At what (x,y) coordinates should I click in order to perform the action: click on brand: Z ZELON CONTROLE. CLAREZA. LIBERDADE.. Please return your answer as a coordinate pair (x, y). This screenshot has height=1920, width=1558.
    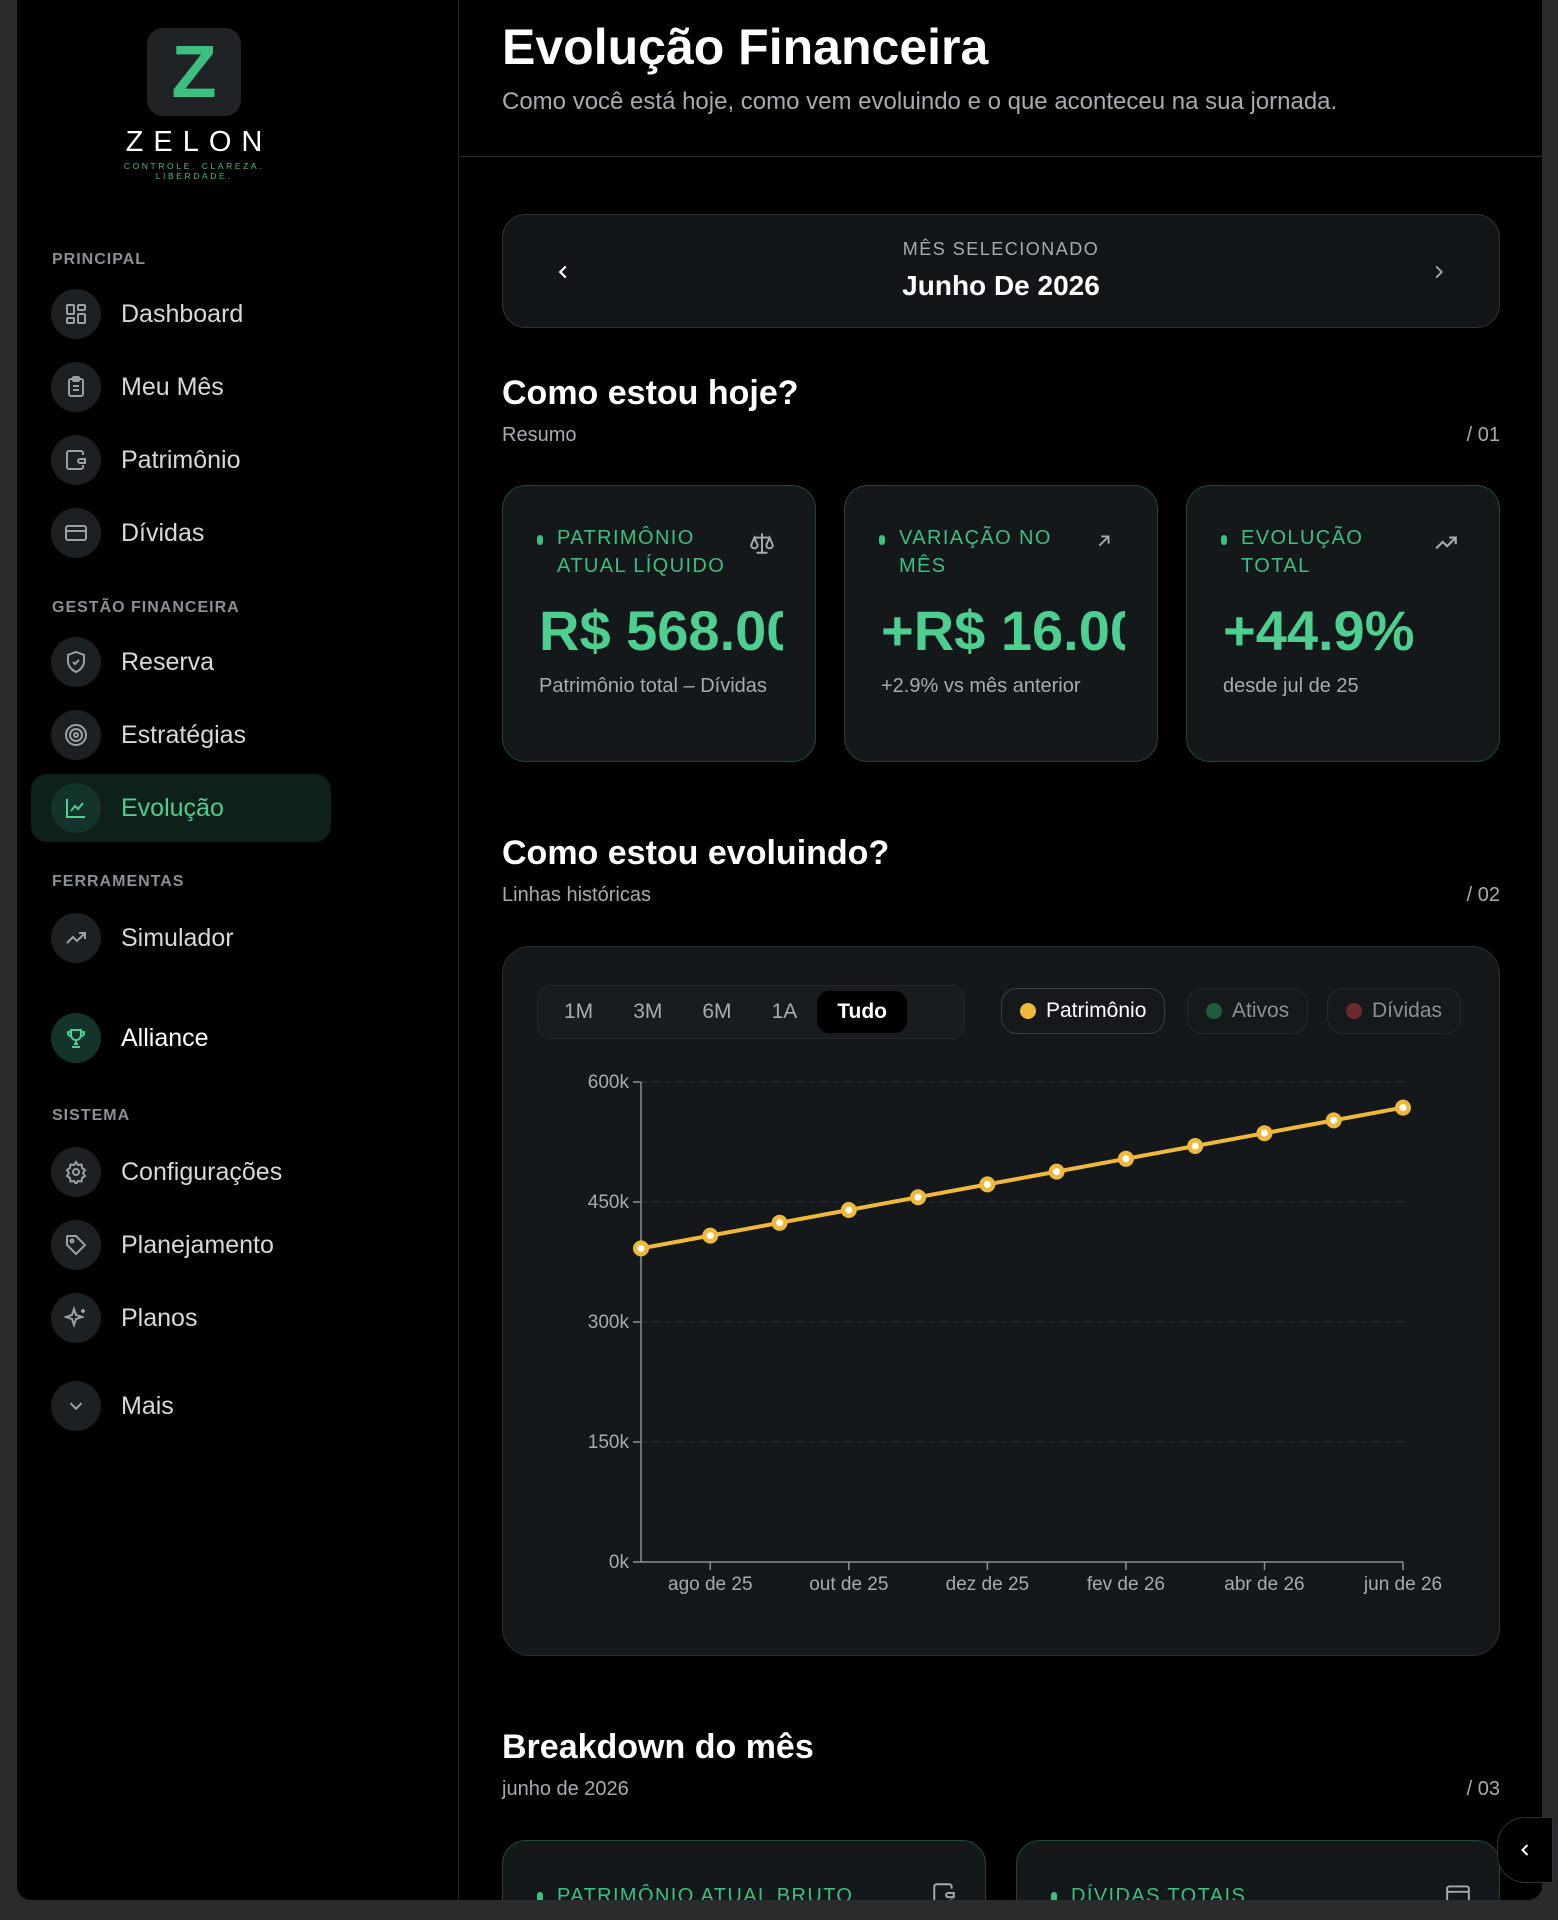
    Looking at the image, I should click on (194, 104).